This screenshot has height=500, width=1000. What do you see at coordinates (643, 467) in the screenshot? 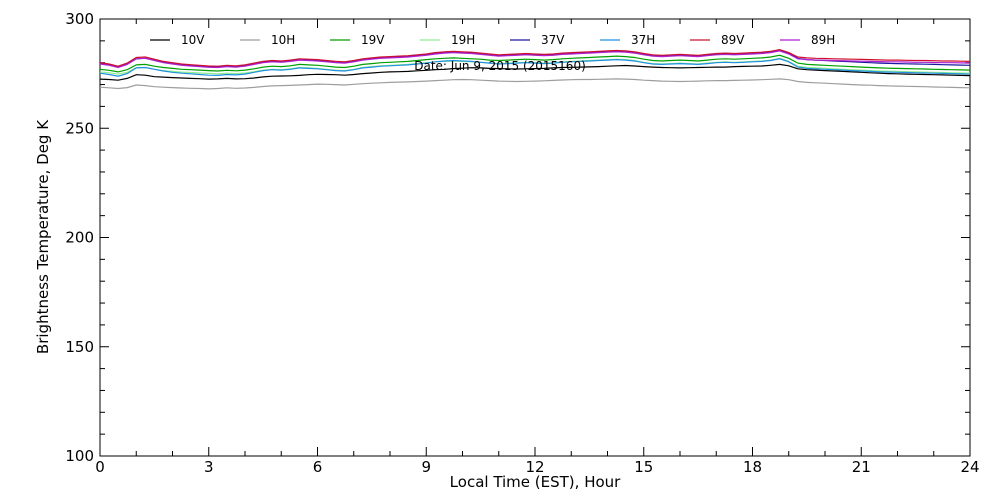
I see `x-tick-label: 15` at bounding box center [643, 467].